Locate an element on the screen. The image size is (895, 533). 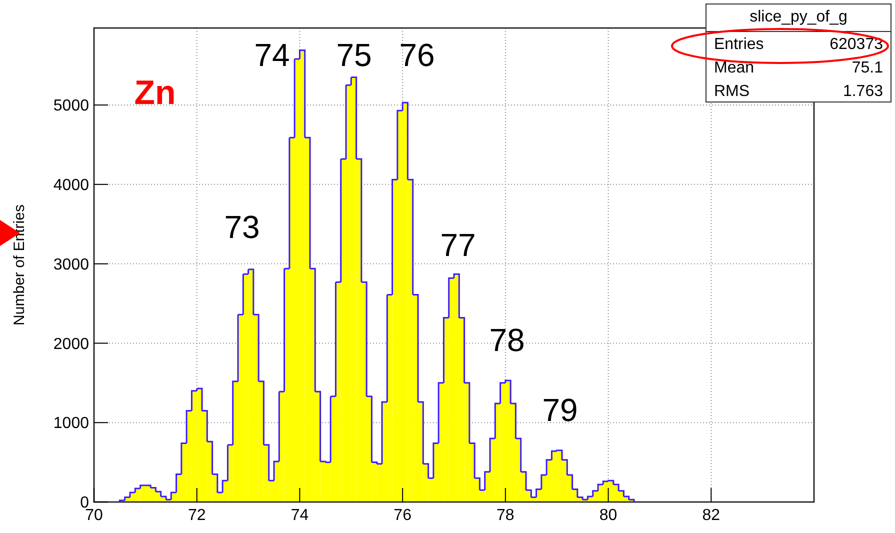
annotation: 77 is located at coordinates (458, 245).